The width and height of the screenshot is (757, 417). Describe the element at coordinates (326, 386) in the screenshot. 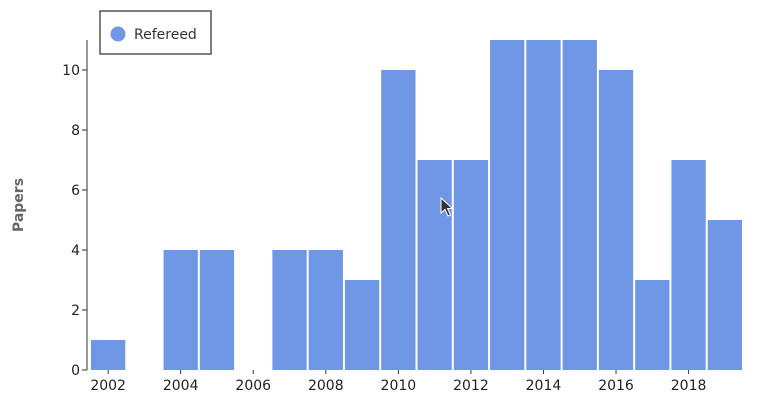

I see `x-tick-label: 2008` at that location.